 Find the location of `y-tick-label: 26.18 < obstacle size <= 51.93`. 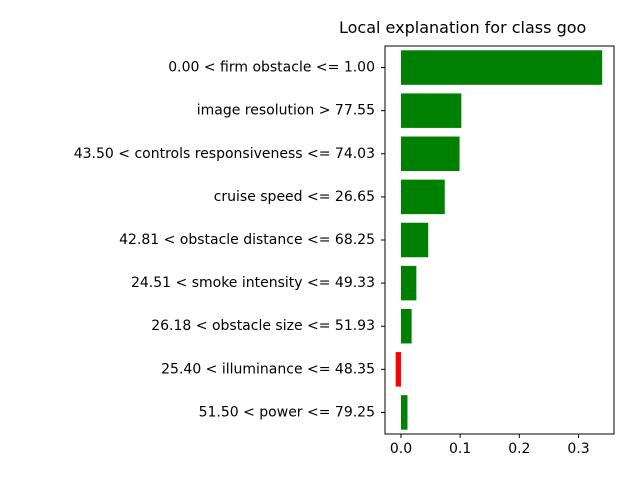

y-tick-label: 26.18 < obstacle size <= 51.93 is located at coordinates (263, 326).